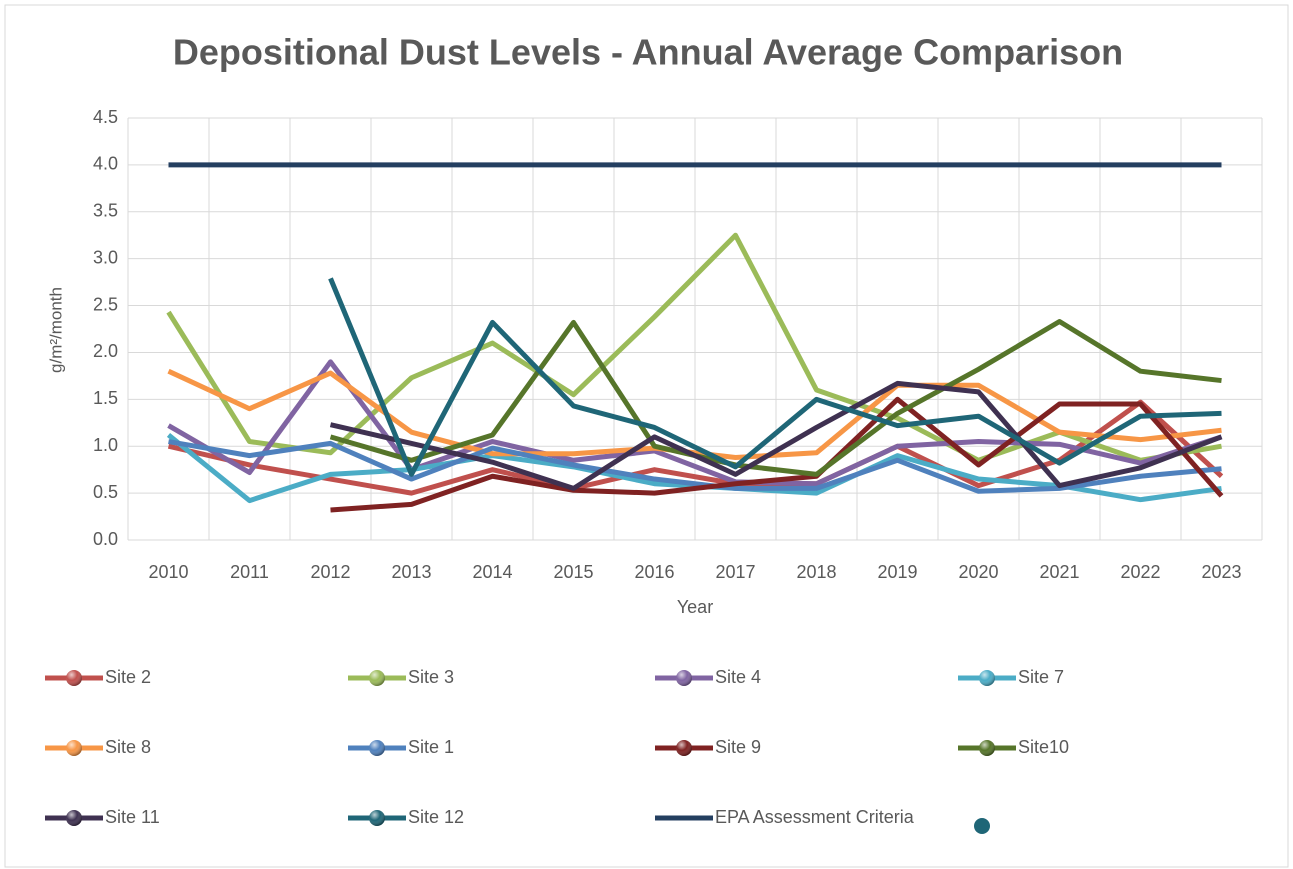 This screenshot has height=869, width=1293. Describe the element at coordinates (105, 211) in the screenshot. I see `y-tick-label: 3.5` at that location.